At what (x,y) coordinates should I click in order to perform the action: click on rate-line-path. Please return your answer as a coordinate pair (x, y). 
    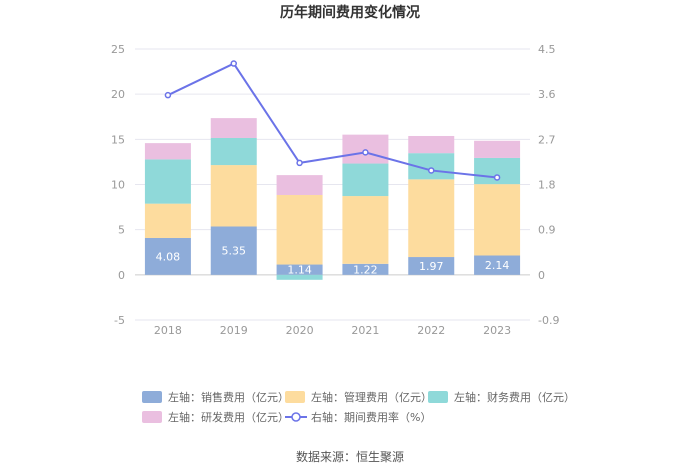
    Looking at the image, I should click on (332, 120).